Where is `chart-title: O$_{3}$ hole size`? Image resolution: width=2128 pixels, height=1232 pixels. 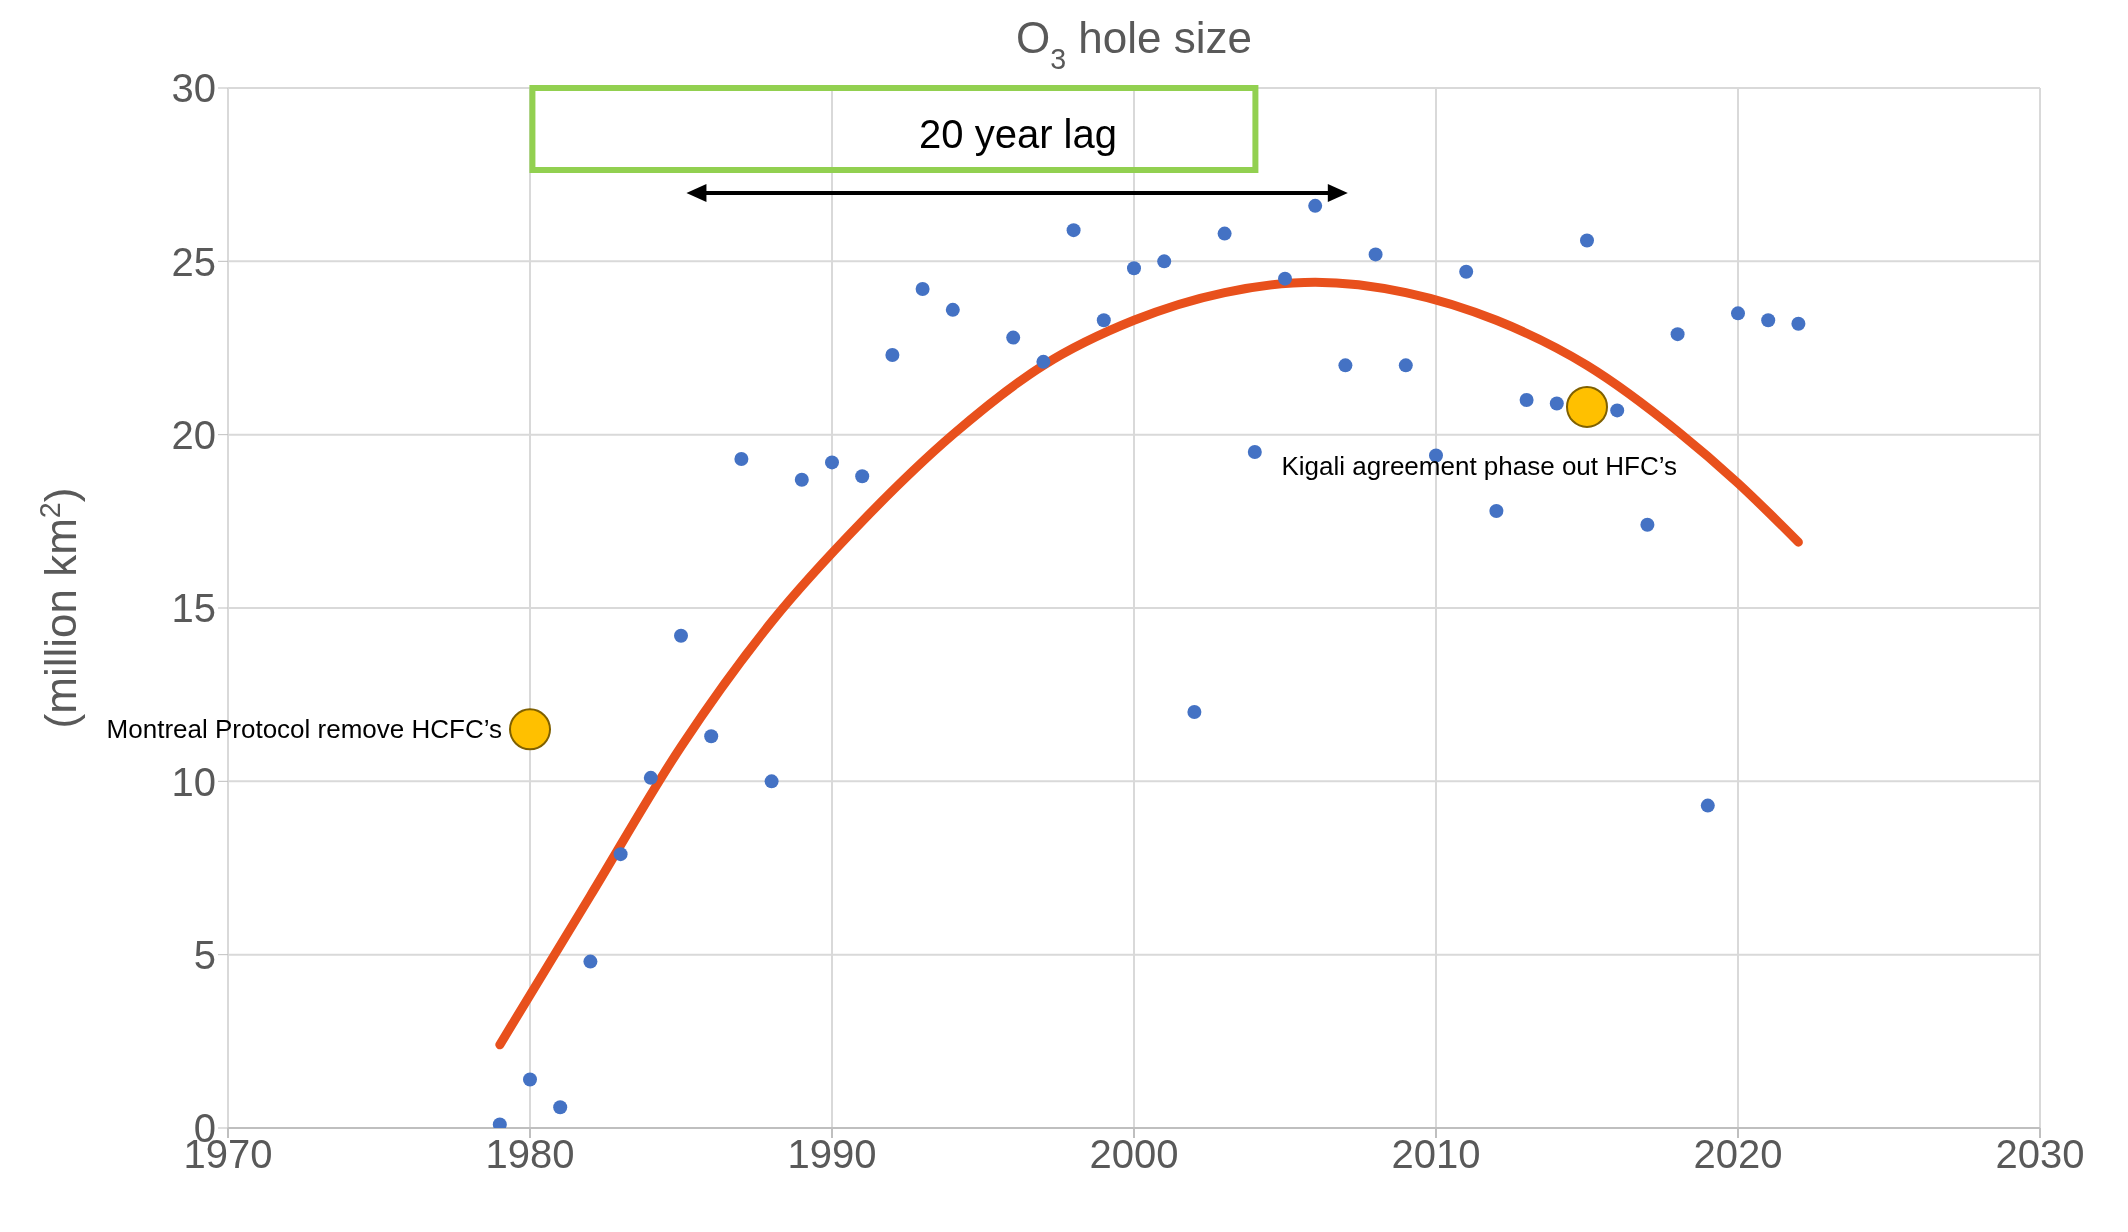 chart-title: O$_{3}$ hole size is located at coordinates (1134, 44).